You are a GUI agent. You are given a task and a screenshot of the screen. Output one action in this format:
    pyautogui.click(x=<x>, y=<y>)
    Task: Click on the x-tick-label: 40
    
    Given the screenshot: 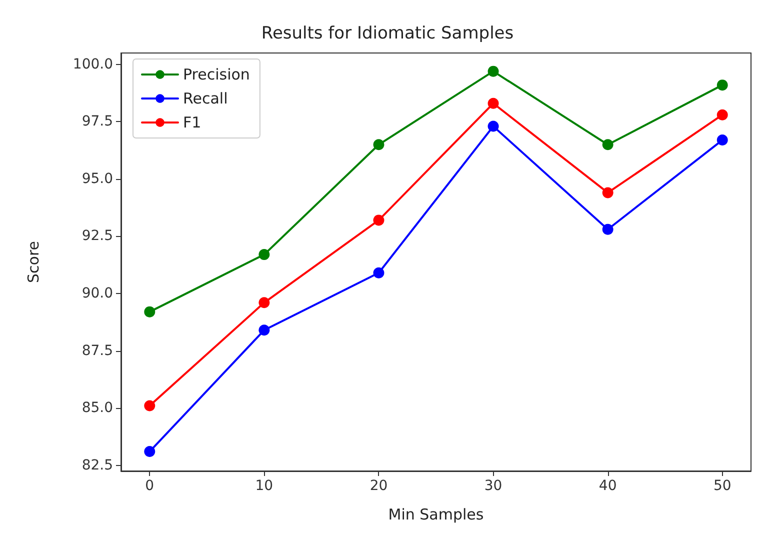 What is the action you would take?
    pyautogui.click(x=607, y=486)
    